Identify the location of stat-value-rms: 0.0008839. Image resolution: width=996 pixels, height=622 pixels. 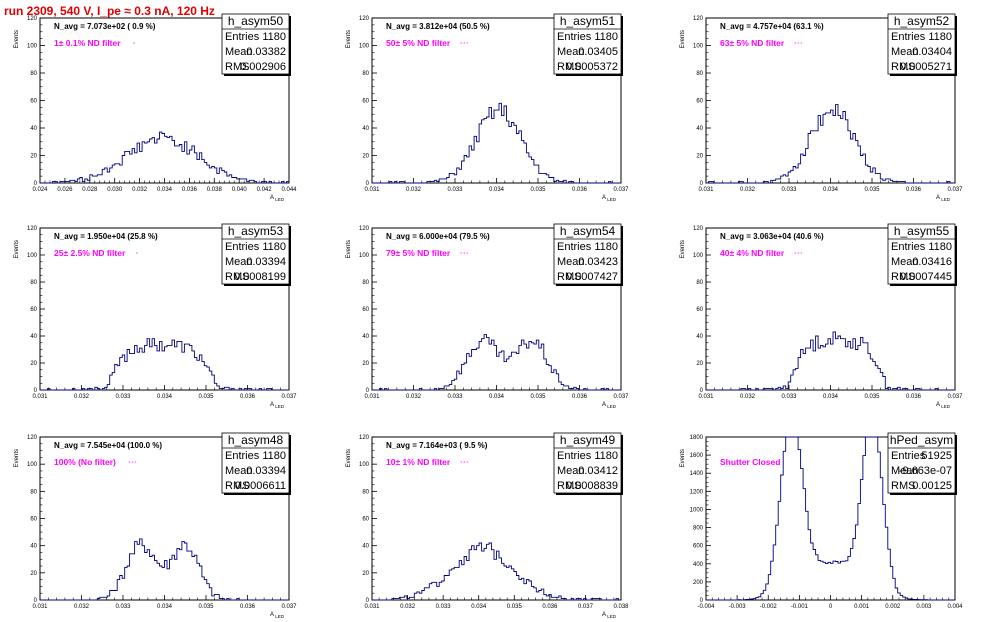
(592, 486).